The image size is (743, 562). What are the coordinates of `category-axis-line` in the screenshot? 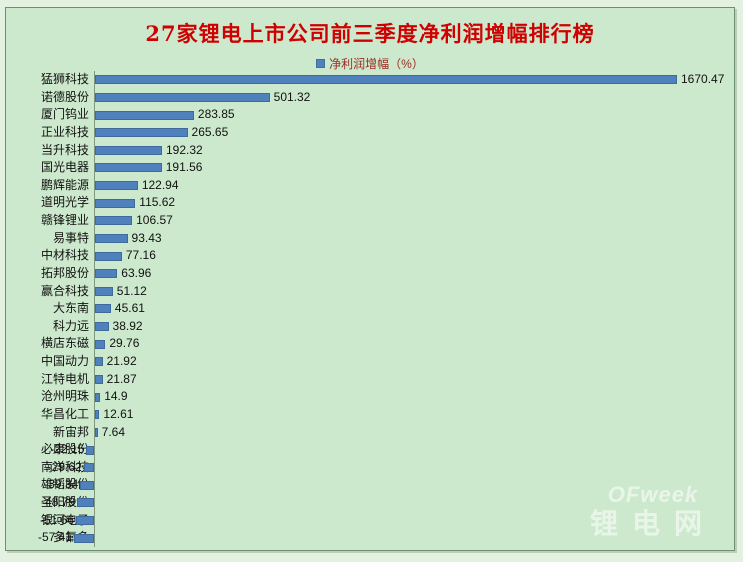 It's located at (94, 309).